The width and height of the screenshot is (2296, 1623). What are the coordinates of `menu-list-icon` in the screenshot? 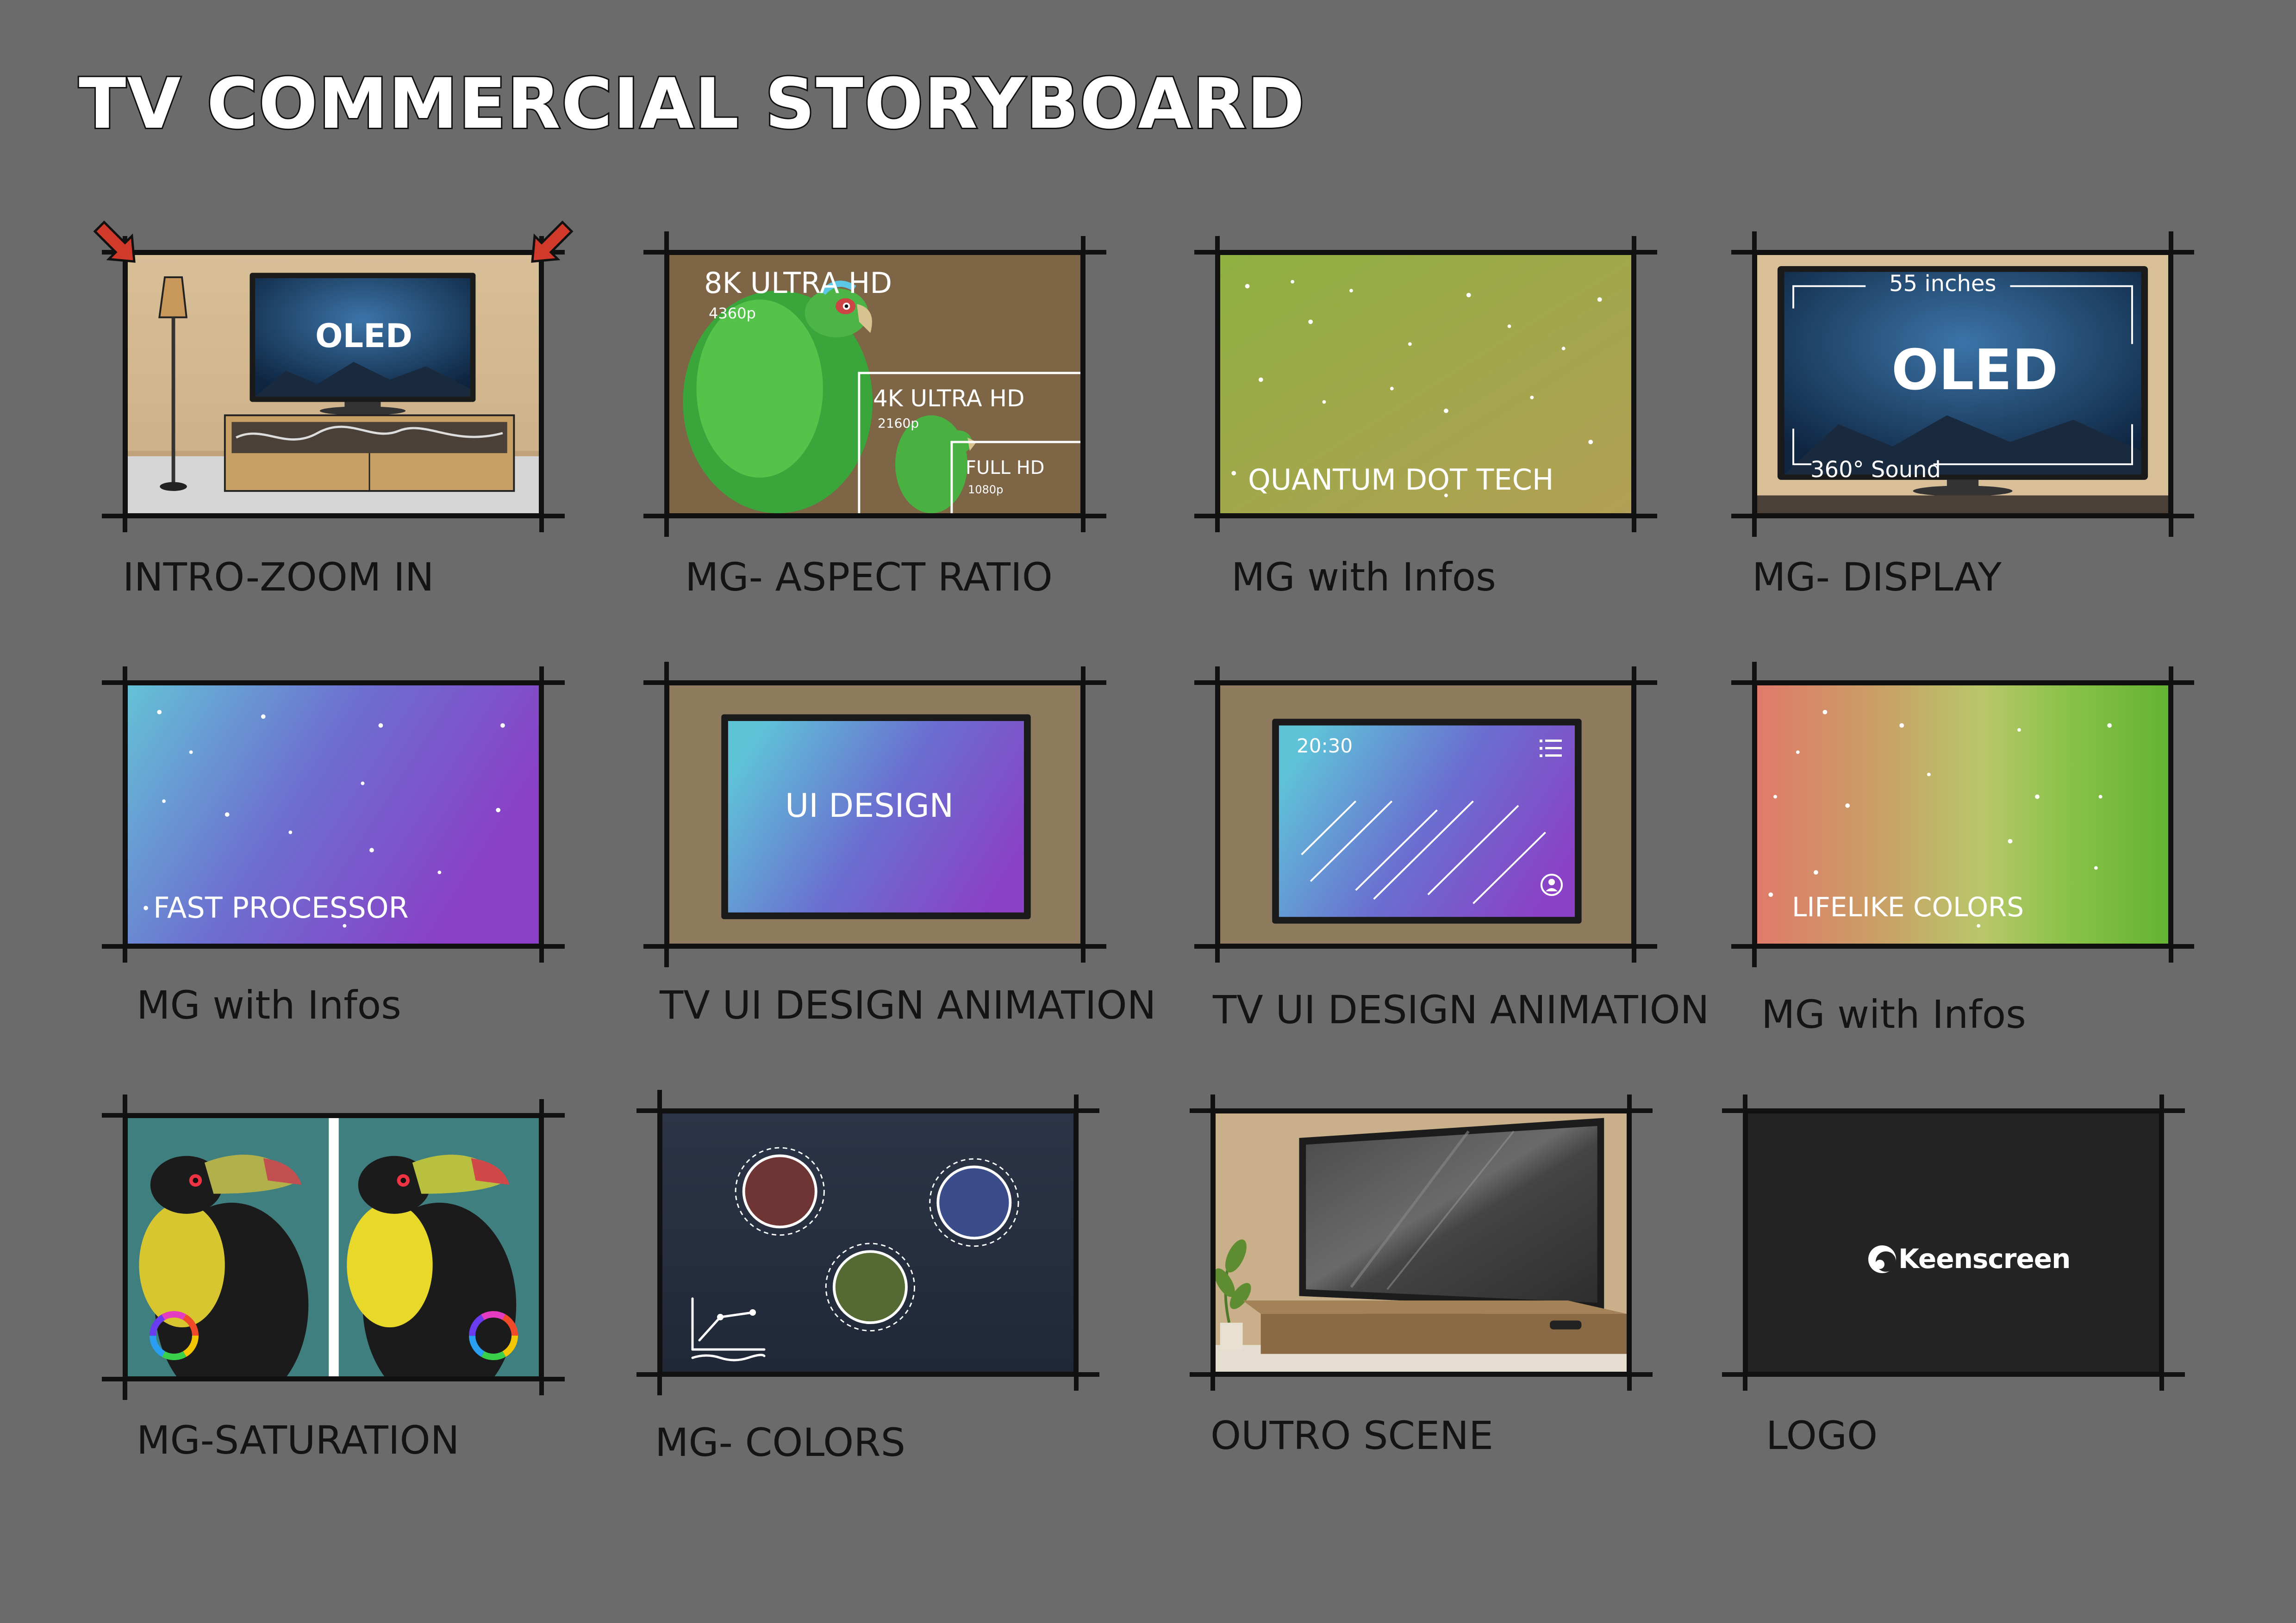 It's located at (1551, 749).